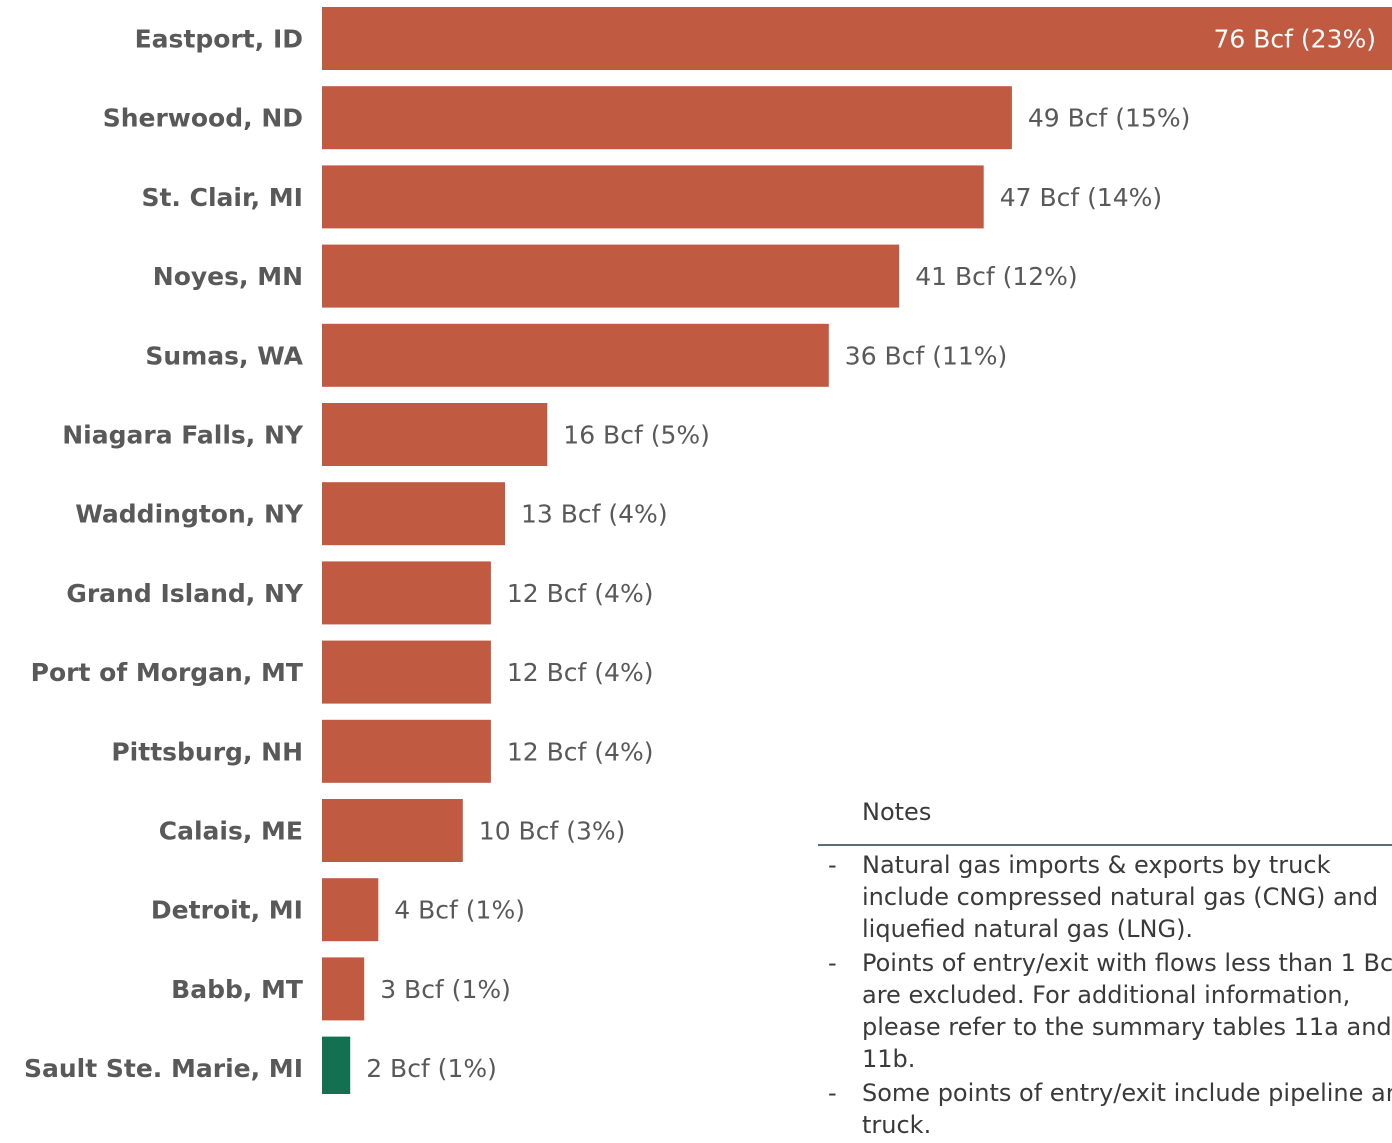 Image resolution: width=1392 pixels, height=1143 pixels. What do you see at coordinates (219, 39) in the screenshot?
I see `category-label: Eastport, ID` at bounding box center [219, 39].